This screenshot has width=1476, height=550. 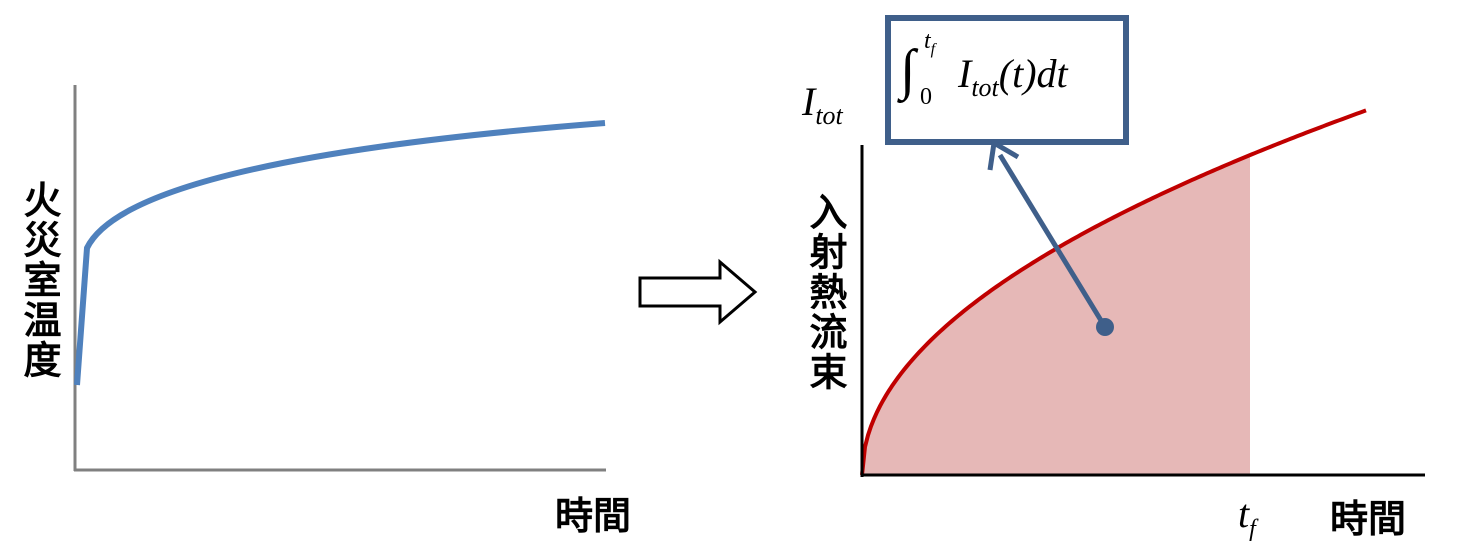 I want to click on left-x-label: 時間, so click(x=593, y=516).